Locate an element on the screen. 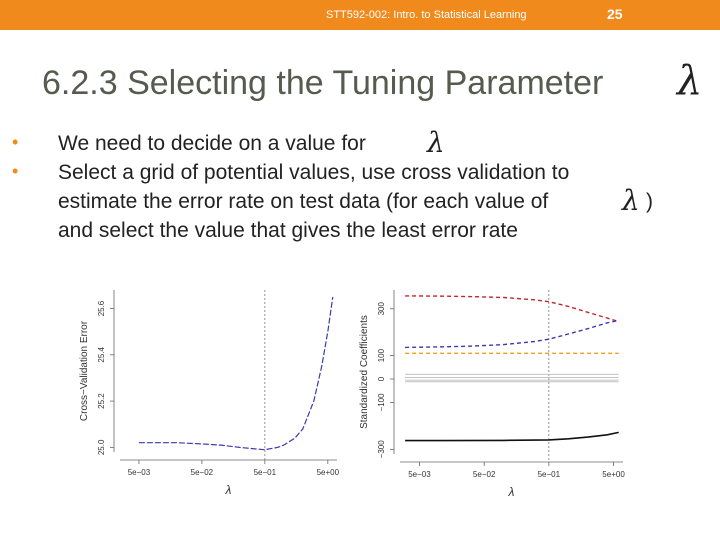  y-tick-label: −100 is located at coordinates (381, 402).